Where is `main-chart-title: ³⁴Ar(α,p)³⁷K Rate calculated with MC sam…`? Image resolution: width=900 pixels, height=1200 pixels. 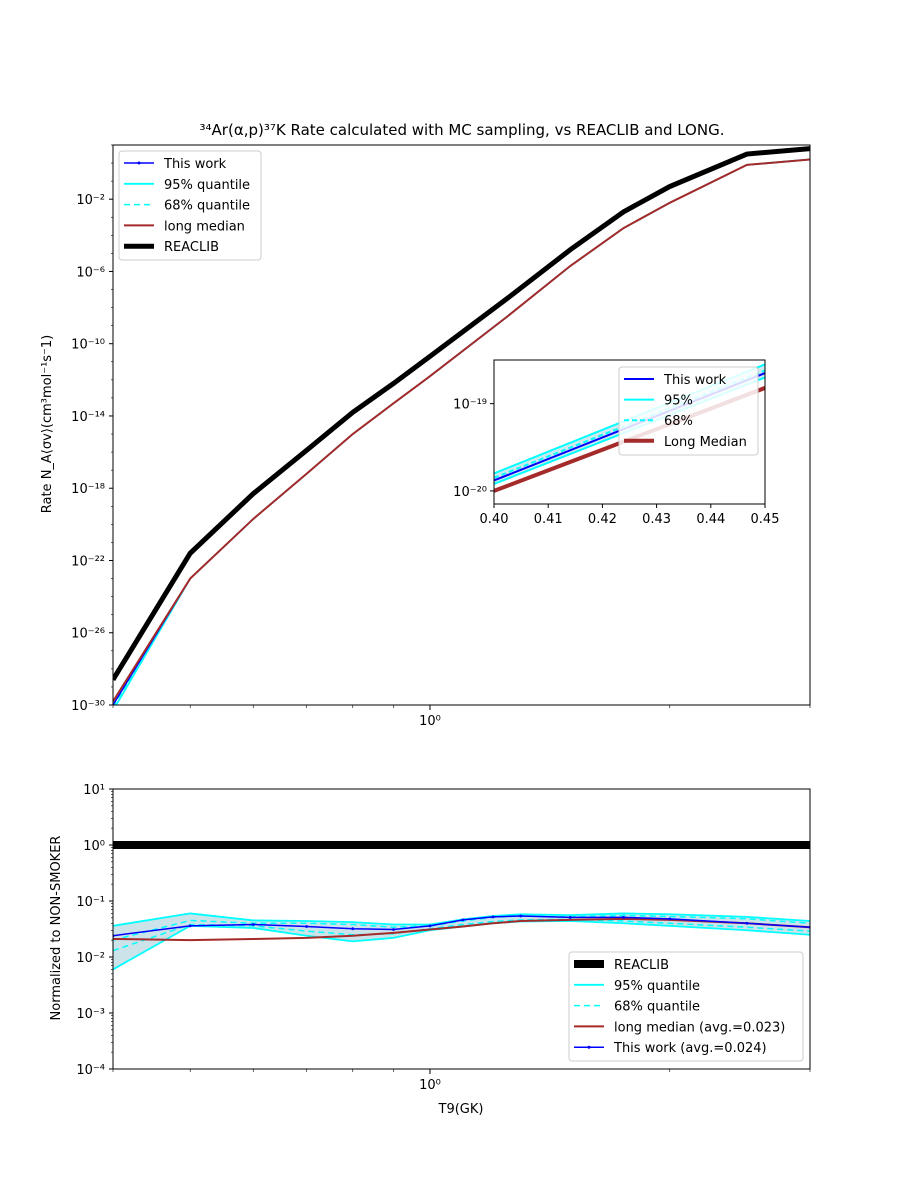 main-chart-title: ³⁴Ar(α,p)³⁷K Rate calculated with MC sam… is located at coordinates (462, 130).